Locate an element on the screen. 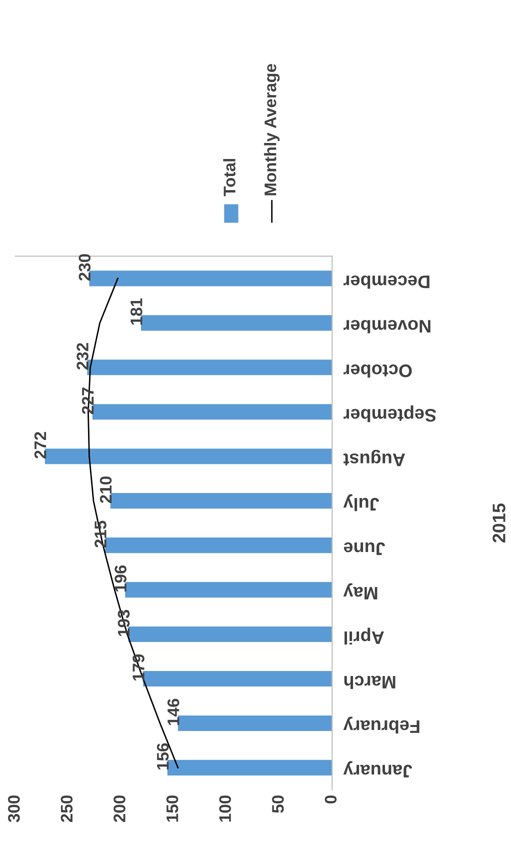 This screenshot has height=854, width=511. data-label: 181 is located at coordinates (136, 311).